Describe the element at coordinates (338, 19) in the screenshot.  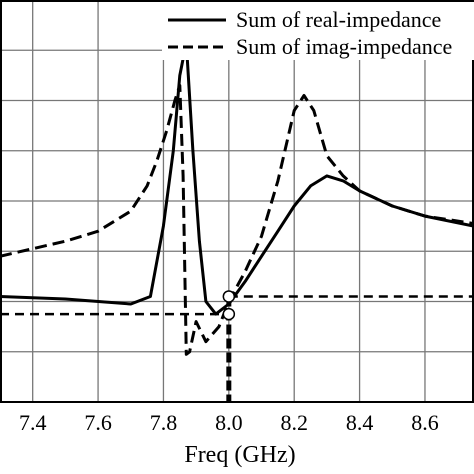
I see `legend-label-0: Sum of real-impedance` at that location.